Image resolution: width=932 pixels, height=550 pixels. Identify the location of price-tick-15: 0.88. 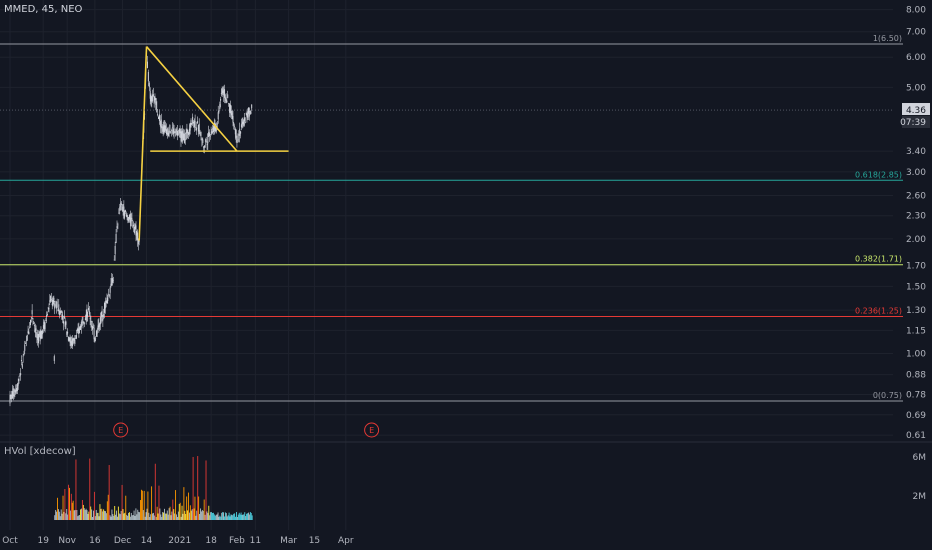
(916, 376).